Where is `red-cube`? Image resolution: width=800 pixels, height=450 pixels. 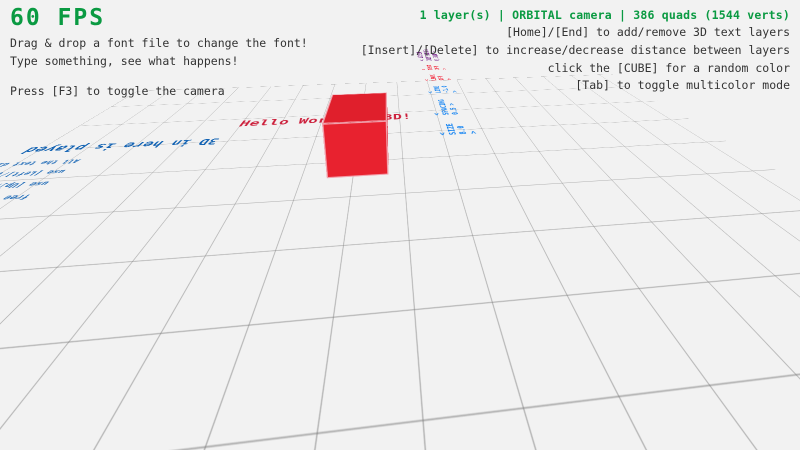
red-cube is located at coordinates (355, 135).